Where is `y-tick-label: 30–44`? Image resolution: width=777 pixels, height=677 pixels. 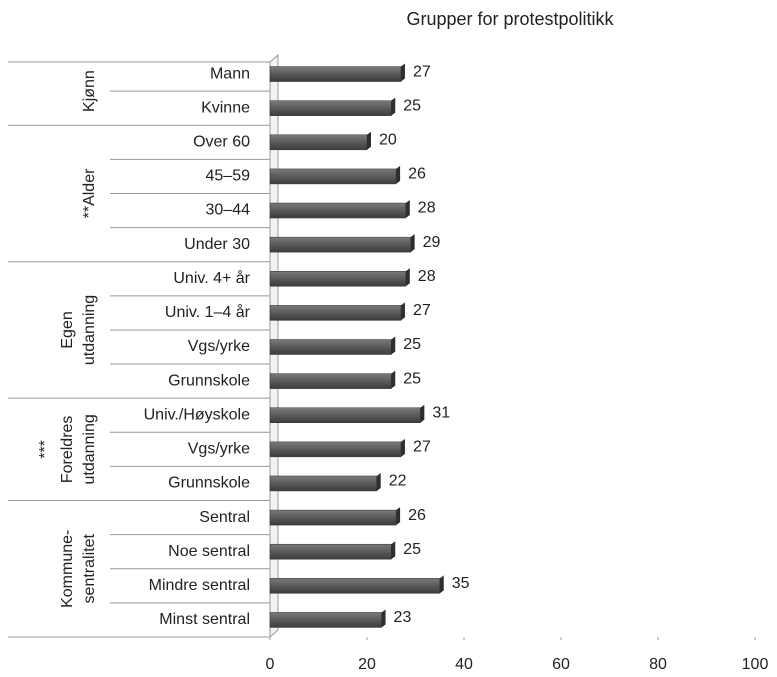 y-tick-label: 30–44 is located at coordinates (228, 210).